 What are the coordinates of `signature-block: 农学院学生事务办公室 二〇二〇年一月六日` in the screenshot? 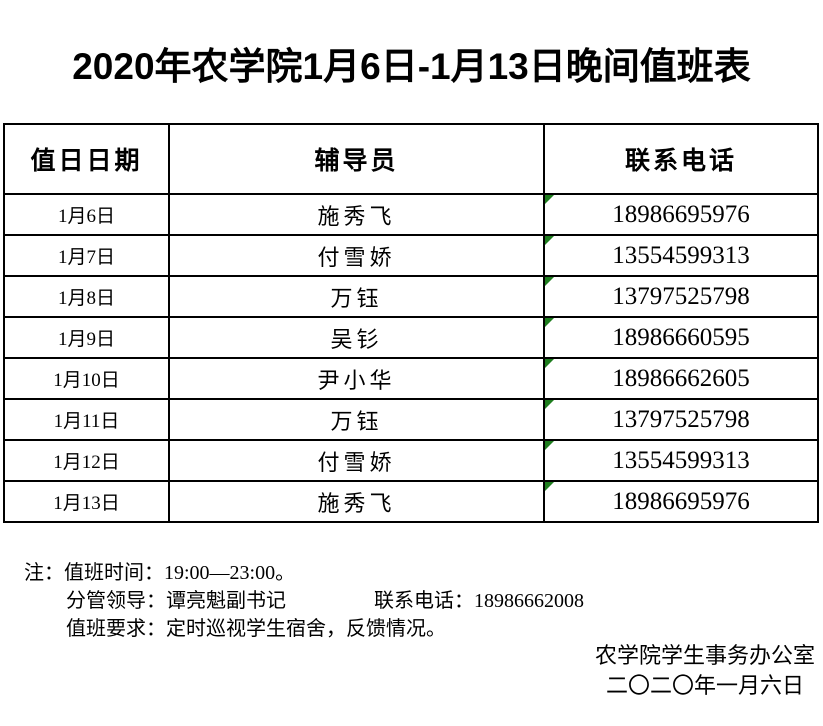 It's located at (704, 671).